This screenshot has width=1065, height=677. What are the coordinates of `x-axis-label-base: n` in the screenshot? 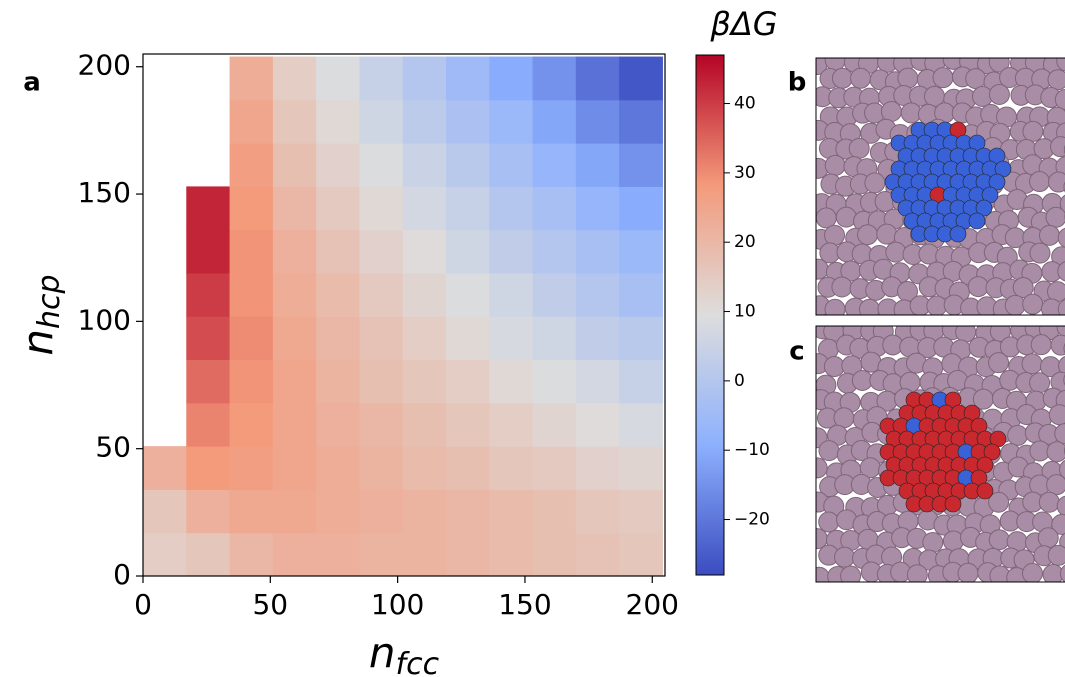 It's located at (382, 652).